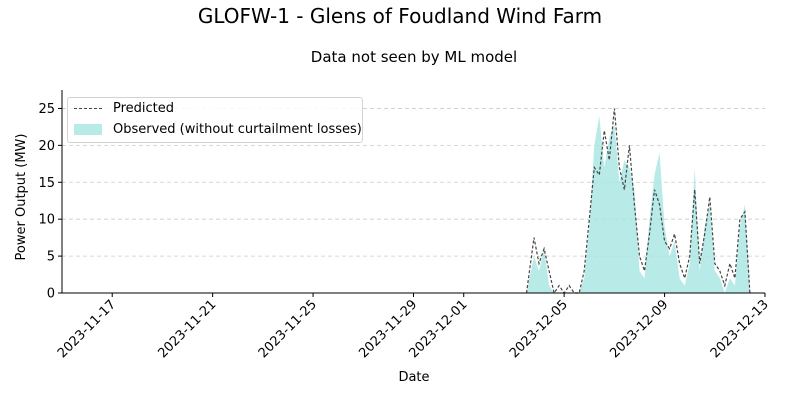 The image size is (800, 400). I want to click on legend-item-observed: Observed (without curtailment losses), so click(218, 129).